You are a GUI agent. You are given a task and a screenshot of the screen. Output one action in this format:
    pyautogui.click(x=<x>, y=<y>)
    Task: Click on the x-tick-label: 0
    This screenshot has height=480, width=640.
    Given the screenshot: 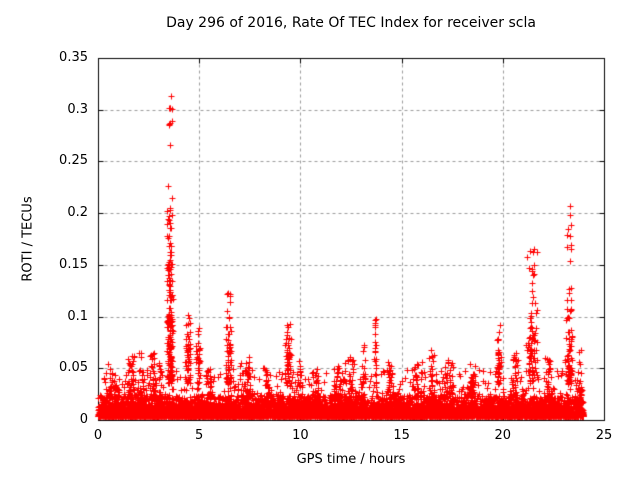 What is the action you would take?
    pyautogui.click(x=98, y=435)
    